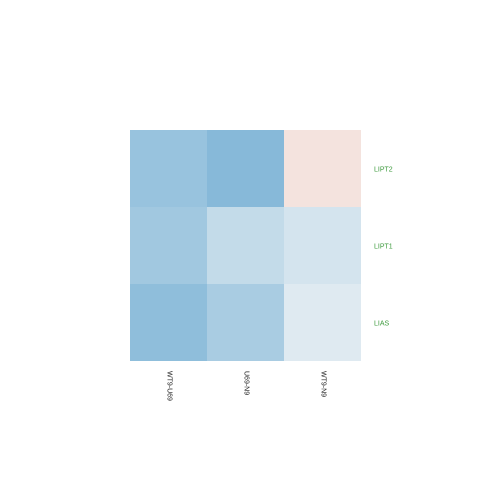 The width and height of the screenshot is (480, 480). What do you see at coordinates (246, 383) in the screenshot?
I see `column-label: U69-N9` at bounding box center [246, 383].